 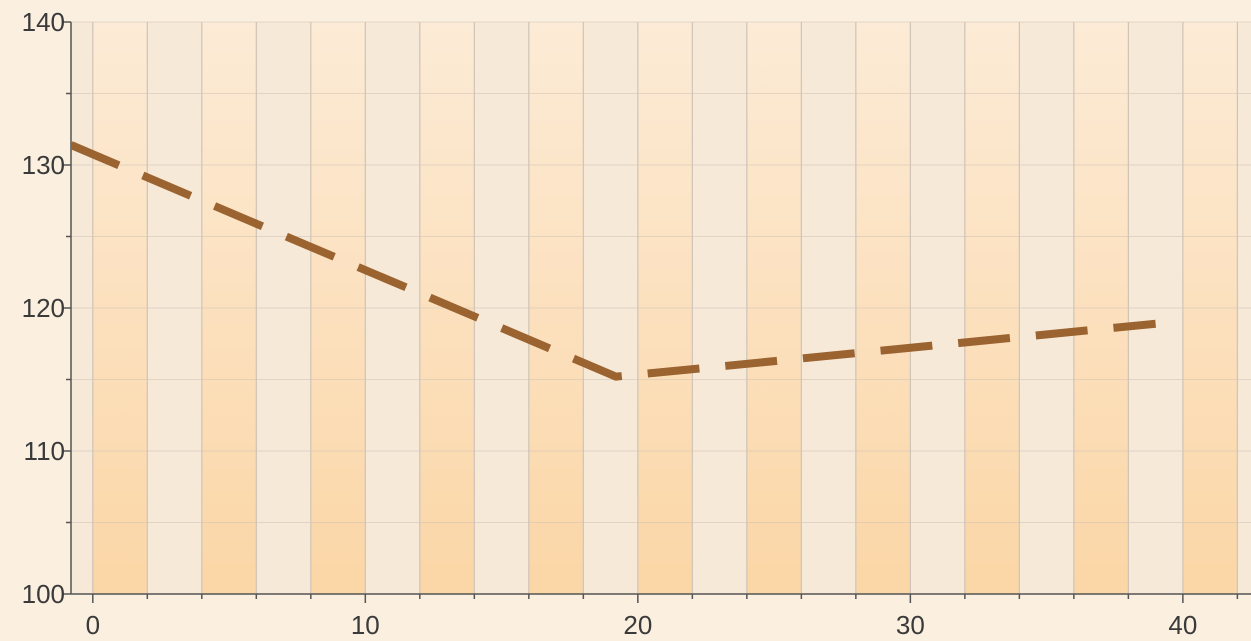 What do you see at coordinates (910, 625) in the screenshot?
I see `x-tick-label: 30` at bounding box center [910, 625].